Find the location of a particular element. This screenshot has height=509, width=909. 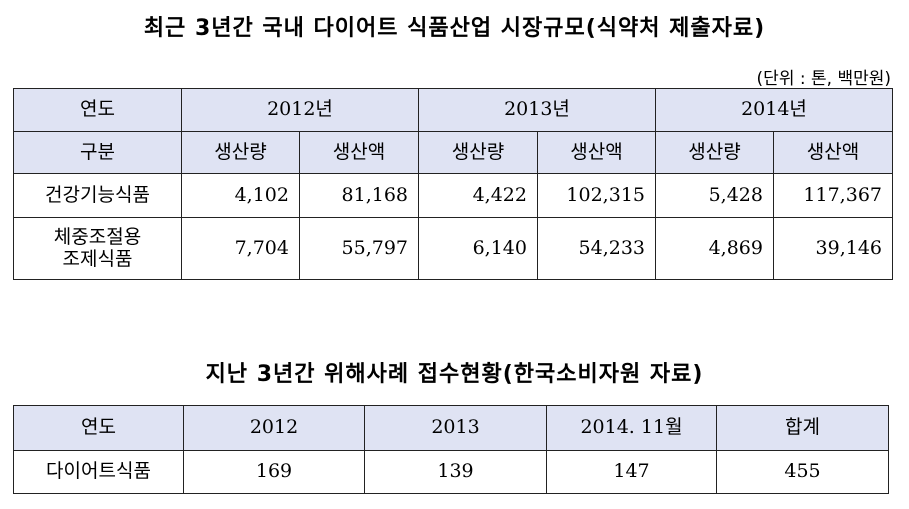

row-label-line: 체중조절용 is located at coordinates (97, 236).